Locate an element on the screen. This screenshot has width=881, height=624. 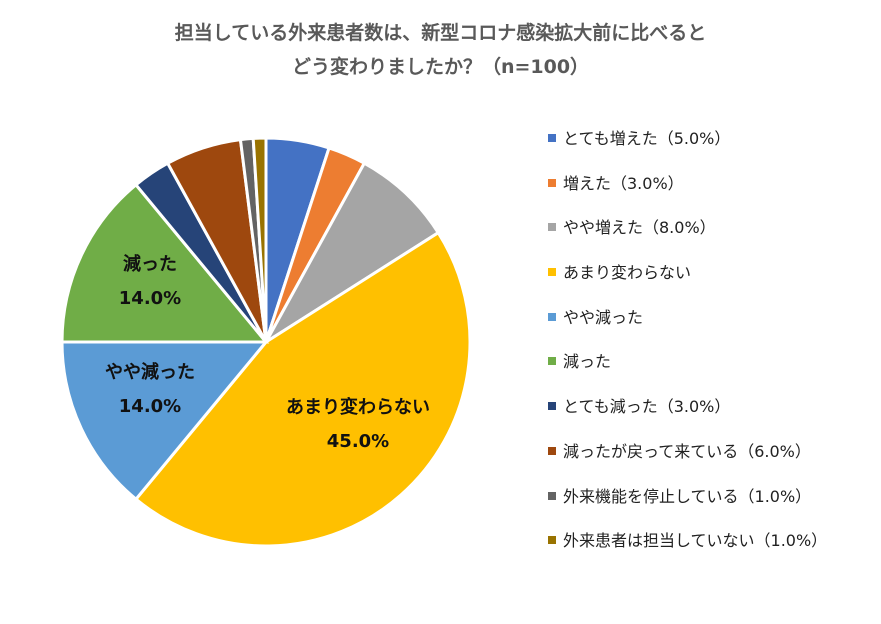
legend-item-amari-kawaranai: あまり変わらない is located at coordinates (713, 280).